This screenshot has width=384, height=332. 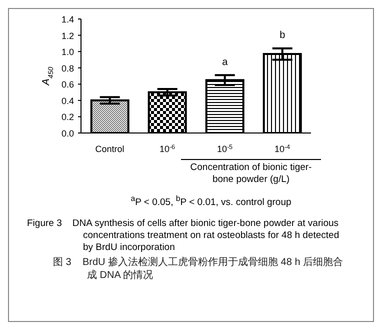 What do you see at coordinates (67, 19) in the screenshot?
I see `y-tick-label: 1.4` at bounding box center [67, 19].